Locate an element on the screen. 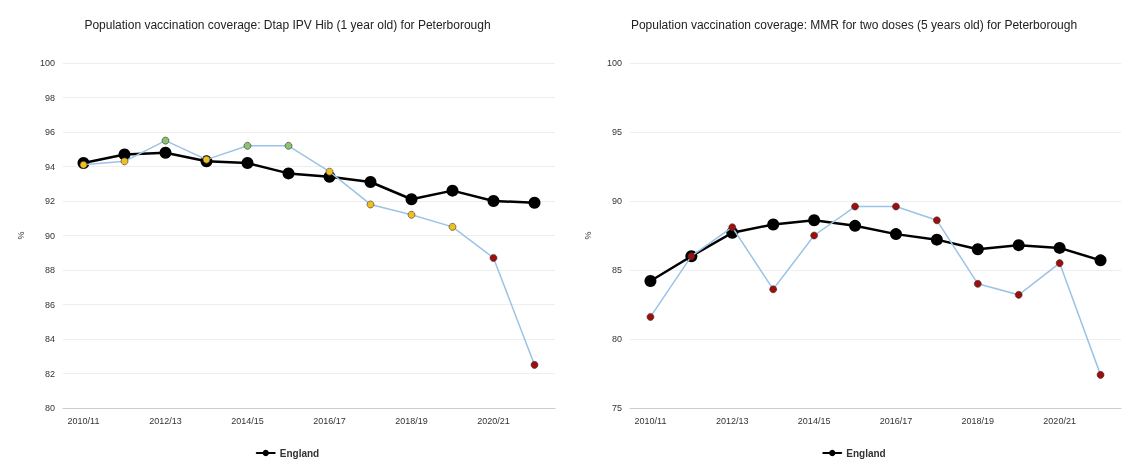 The height and width of the screenshot is (471, 1141). y-tick-label: 98 is located at coordinates (49, 97).